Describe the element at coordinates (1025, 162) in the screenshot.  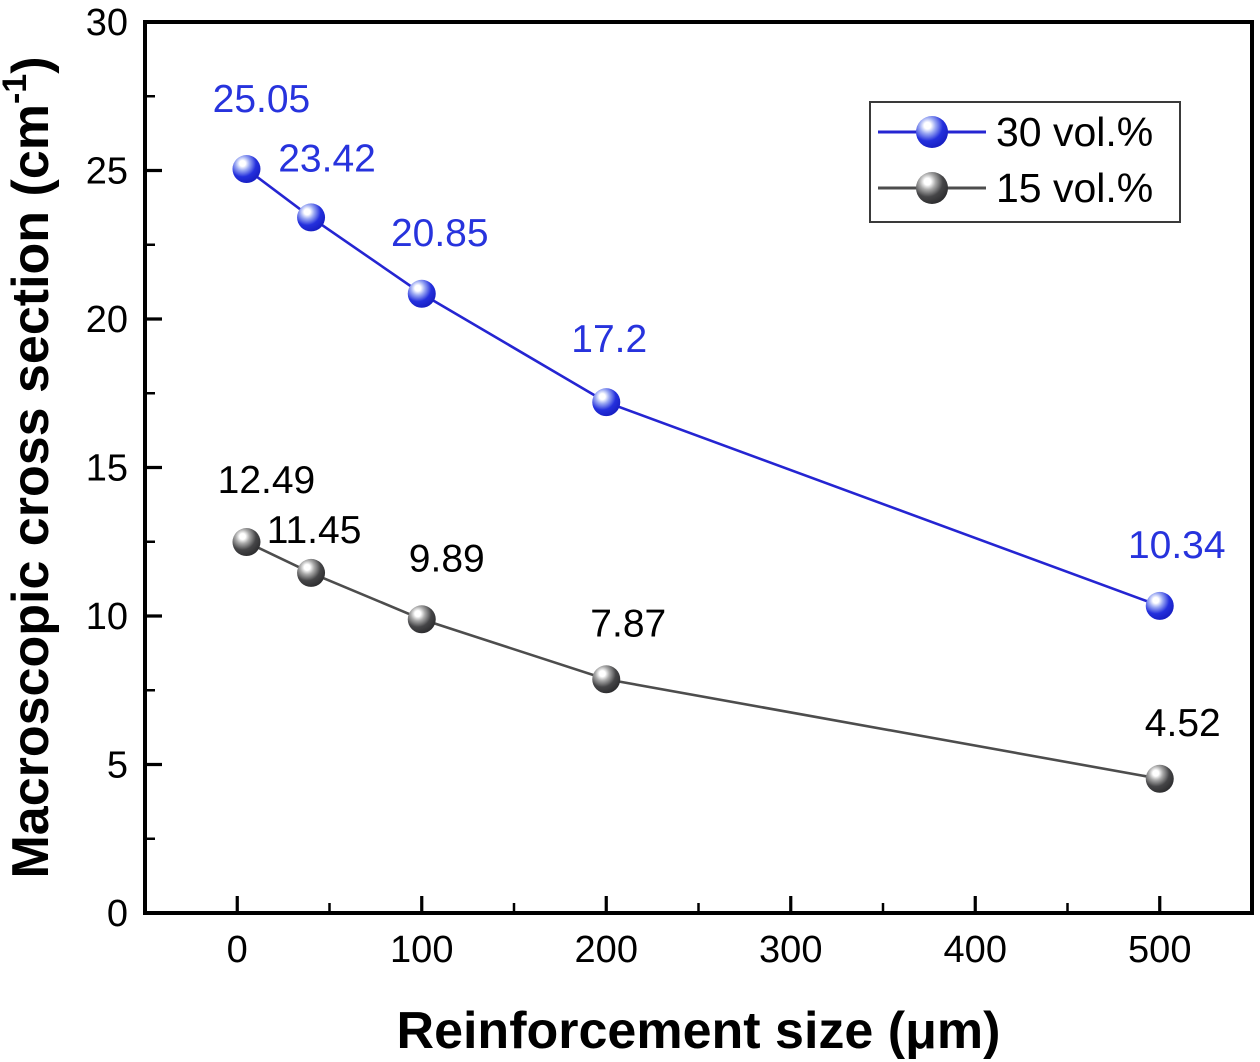
I see `legend: 30 vol.% 15 vol.%` at that location.